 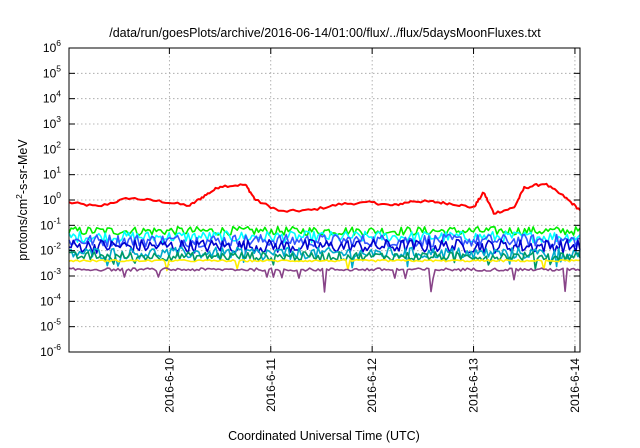 What do you see at coordinates (19, 196) in the screenshot?
I see `y-axis-label-superscript: 2` at bounding box center [19, 196].